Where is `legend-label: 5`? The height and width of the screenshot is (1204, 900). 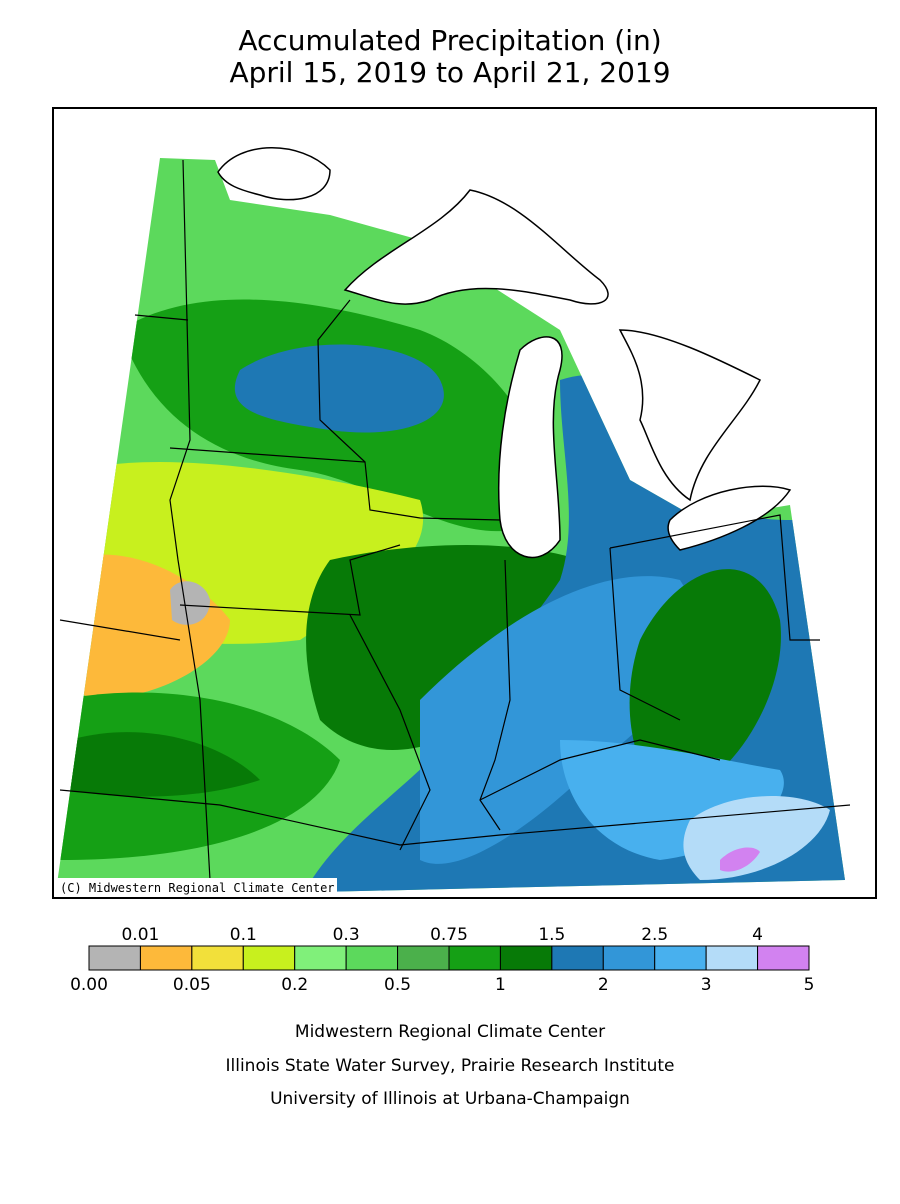 legend-label: 5 is located at coordinates (809, 985).